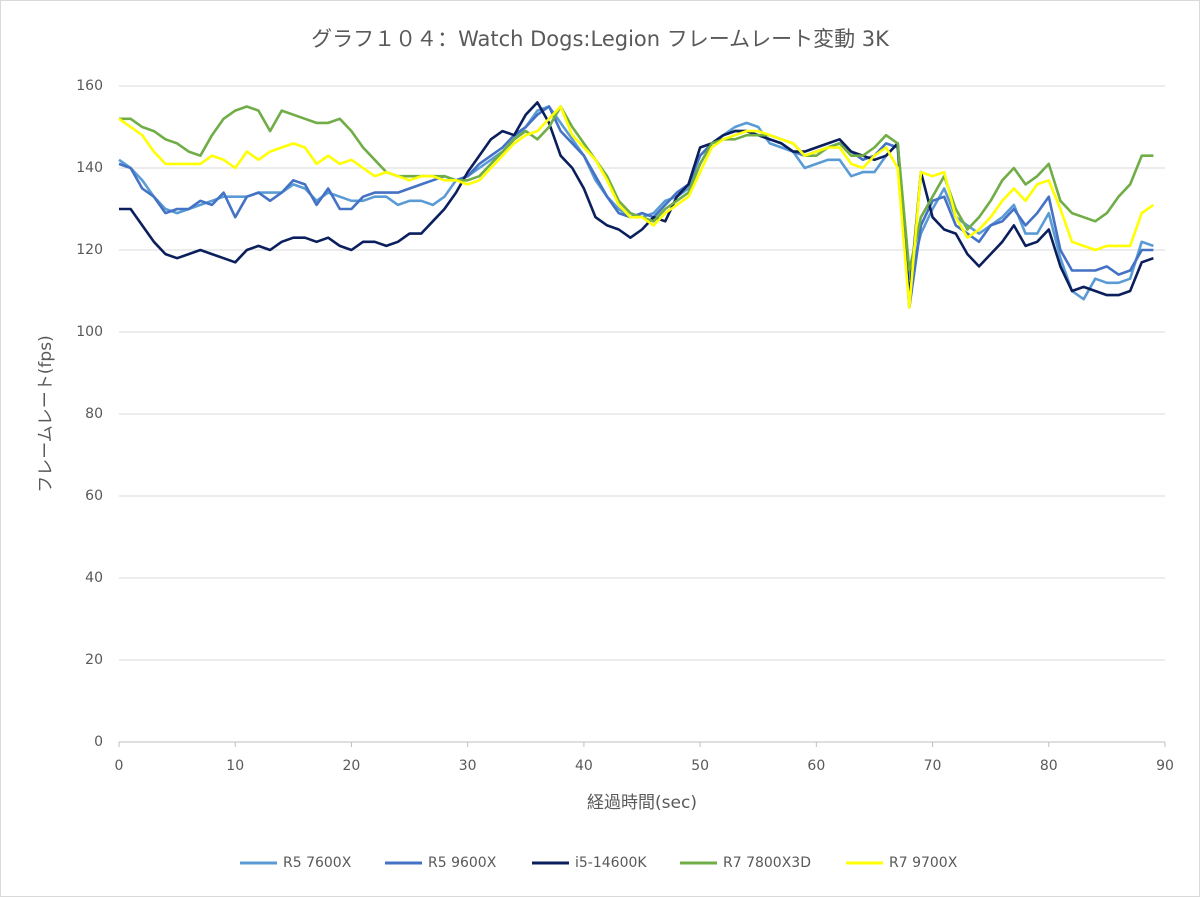 The image size is (1200, 897). Describe the element at coordinates (94, 578) in the screenshot. I see `y-tick-label: 40` at that location.